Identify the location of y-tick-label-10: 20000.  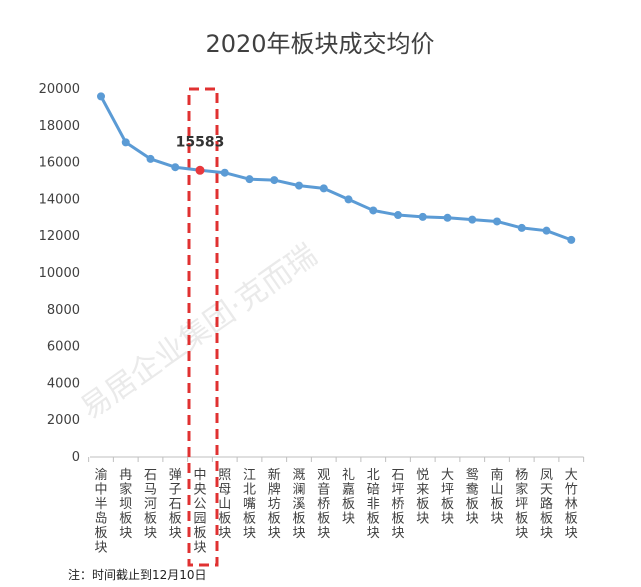
(59, 89).